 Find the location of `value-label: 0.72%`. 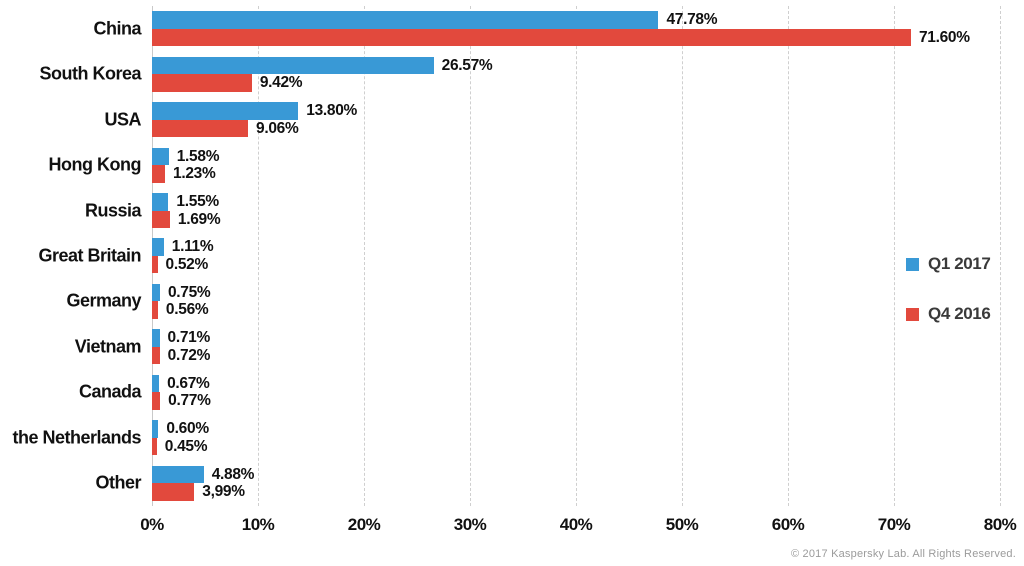

value-label: 0.72% is located at coordinates (189, 355).